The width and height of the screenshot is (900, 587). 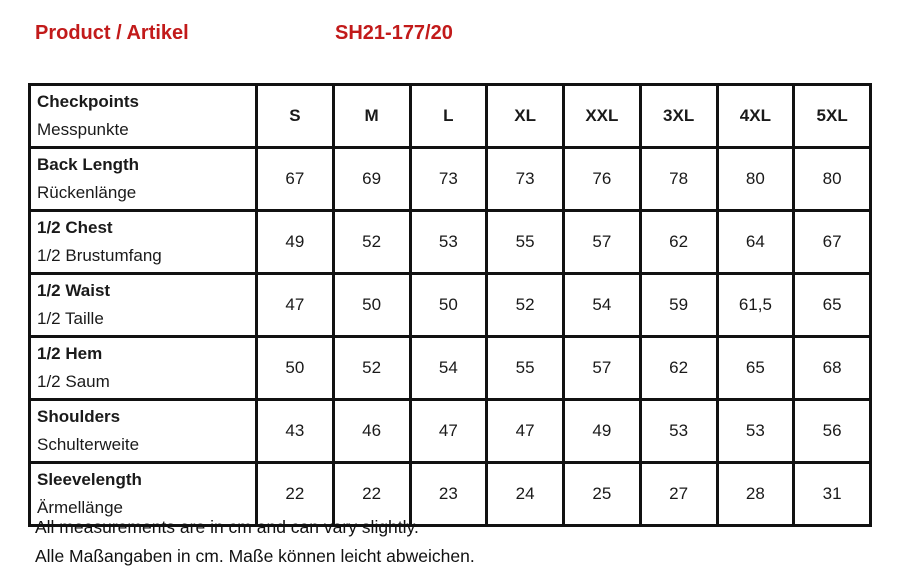 I want to click on measurement-value: 61,5, so click(x=755, y=305).